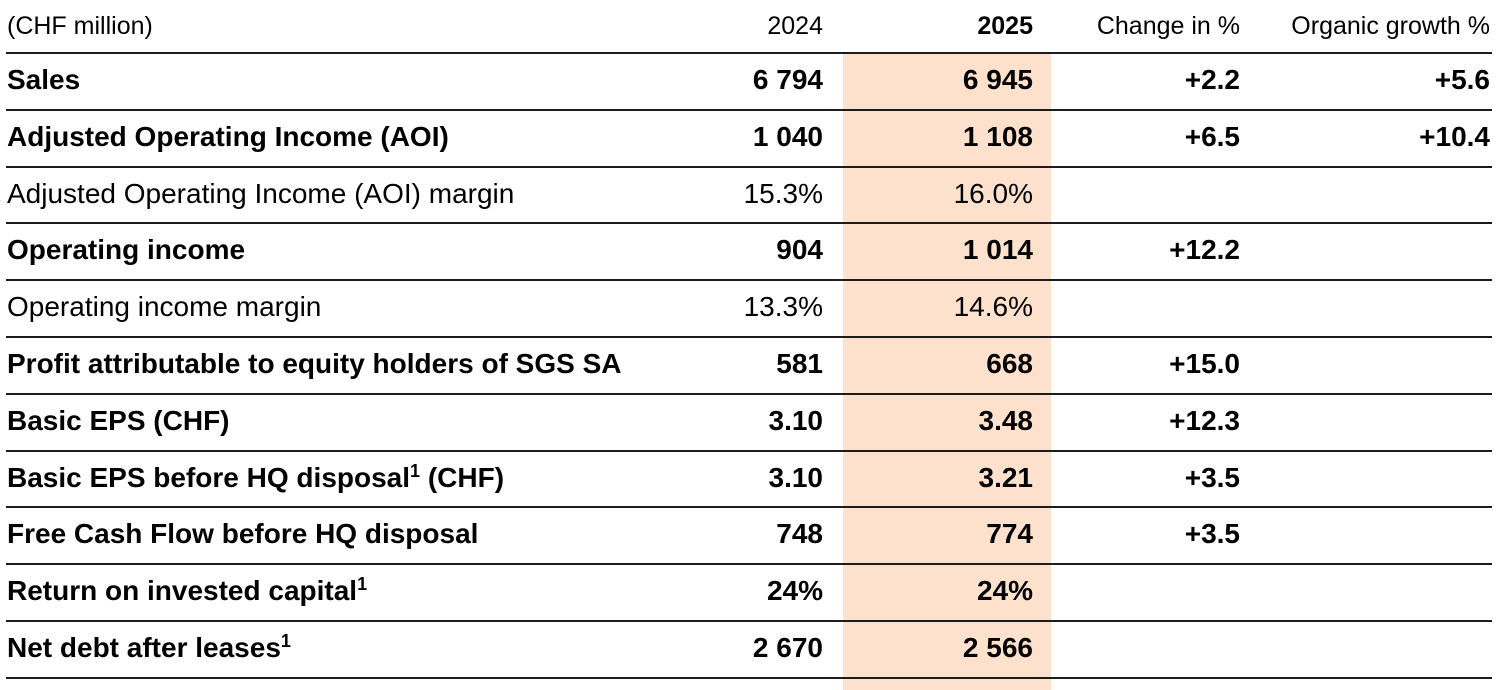 Image resolution: width=1504 pixels, height=690 pixels. Describe the element at coordinates (1204, 363) in the screenshot. I see `value-change-percent: +15.0` at that location.